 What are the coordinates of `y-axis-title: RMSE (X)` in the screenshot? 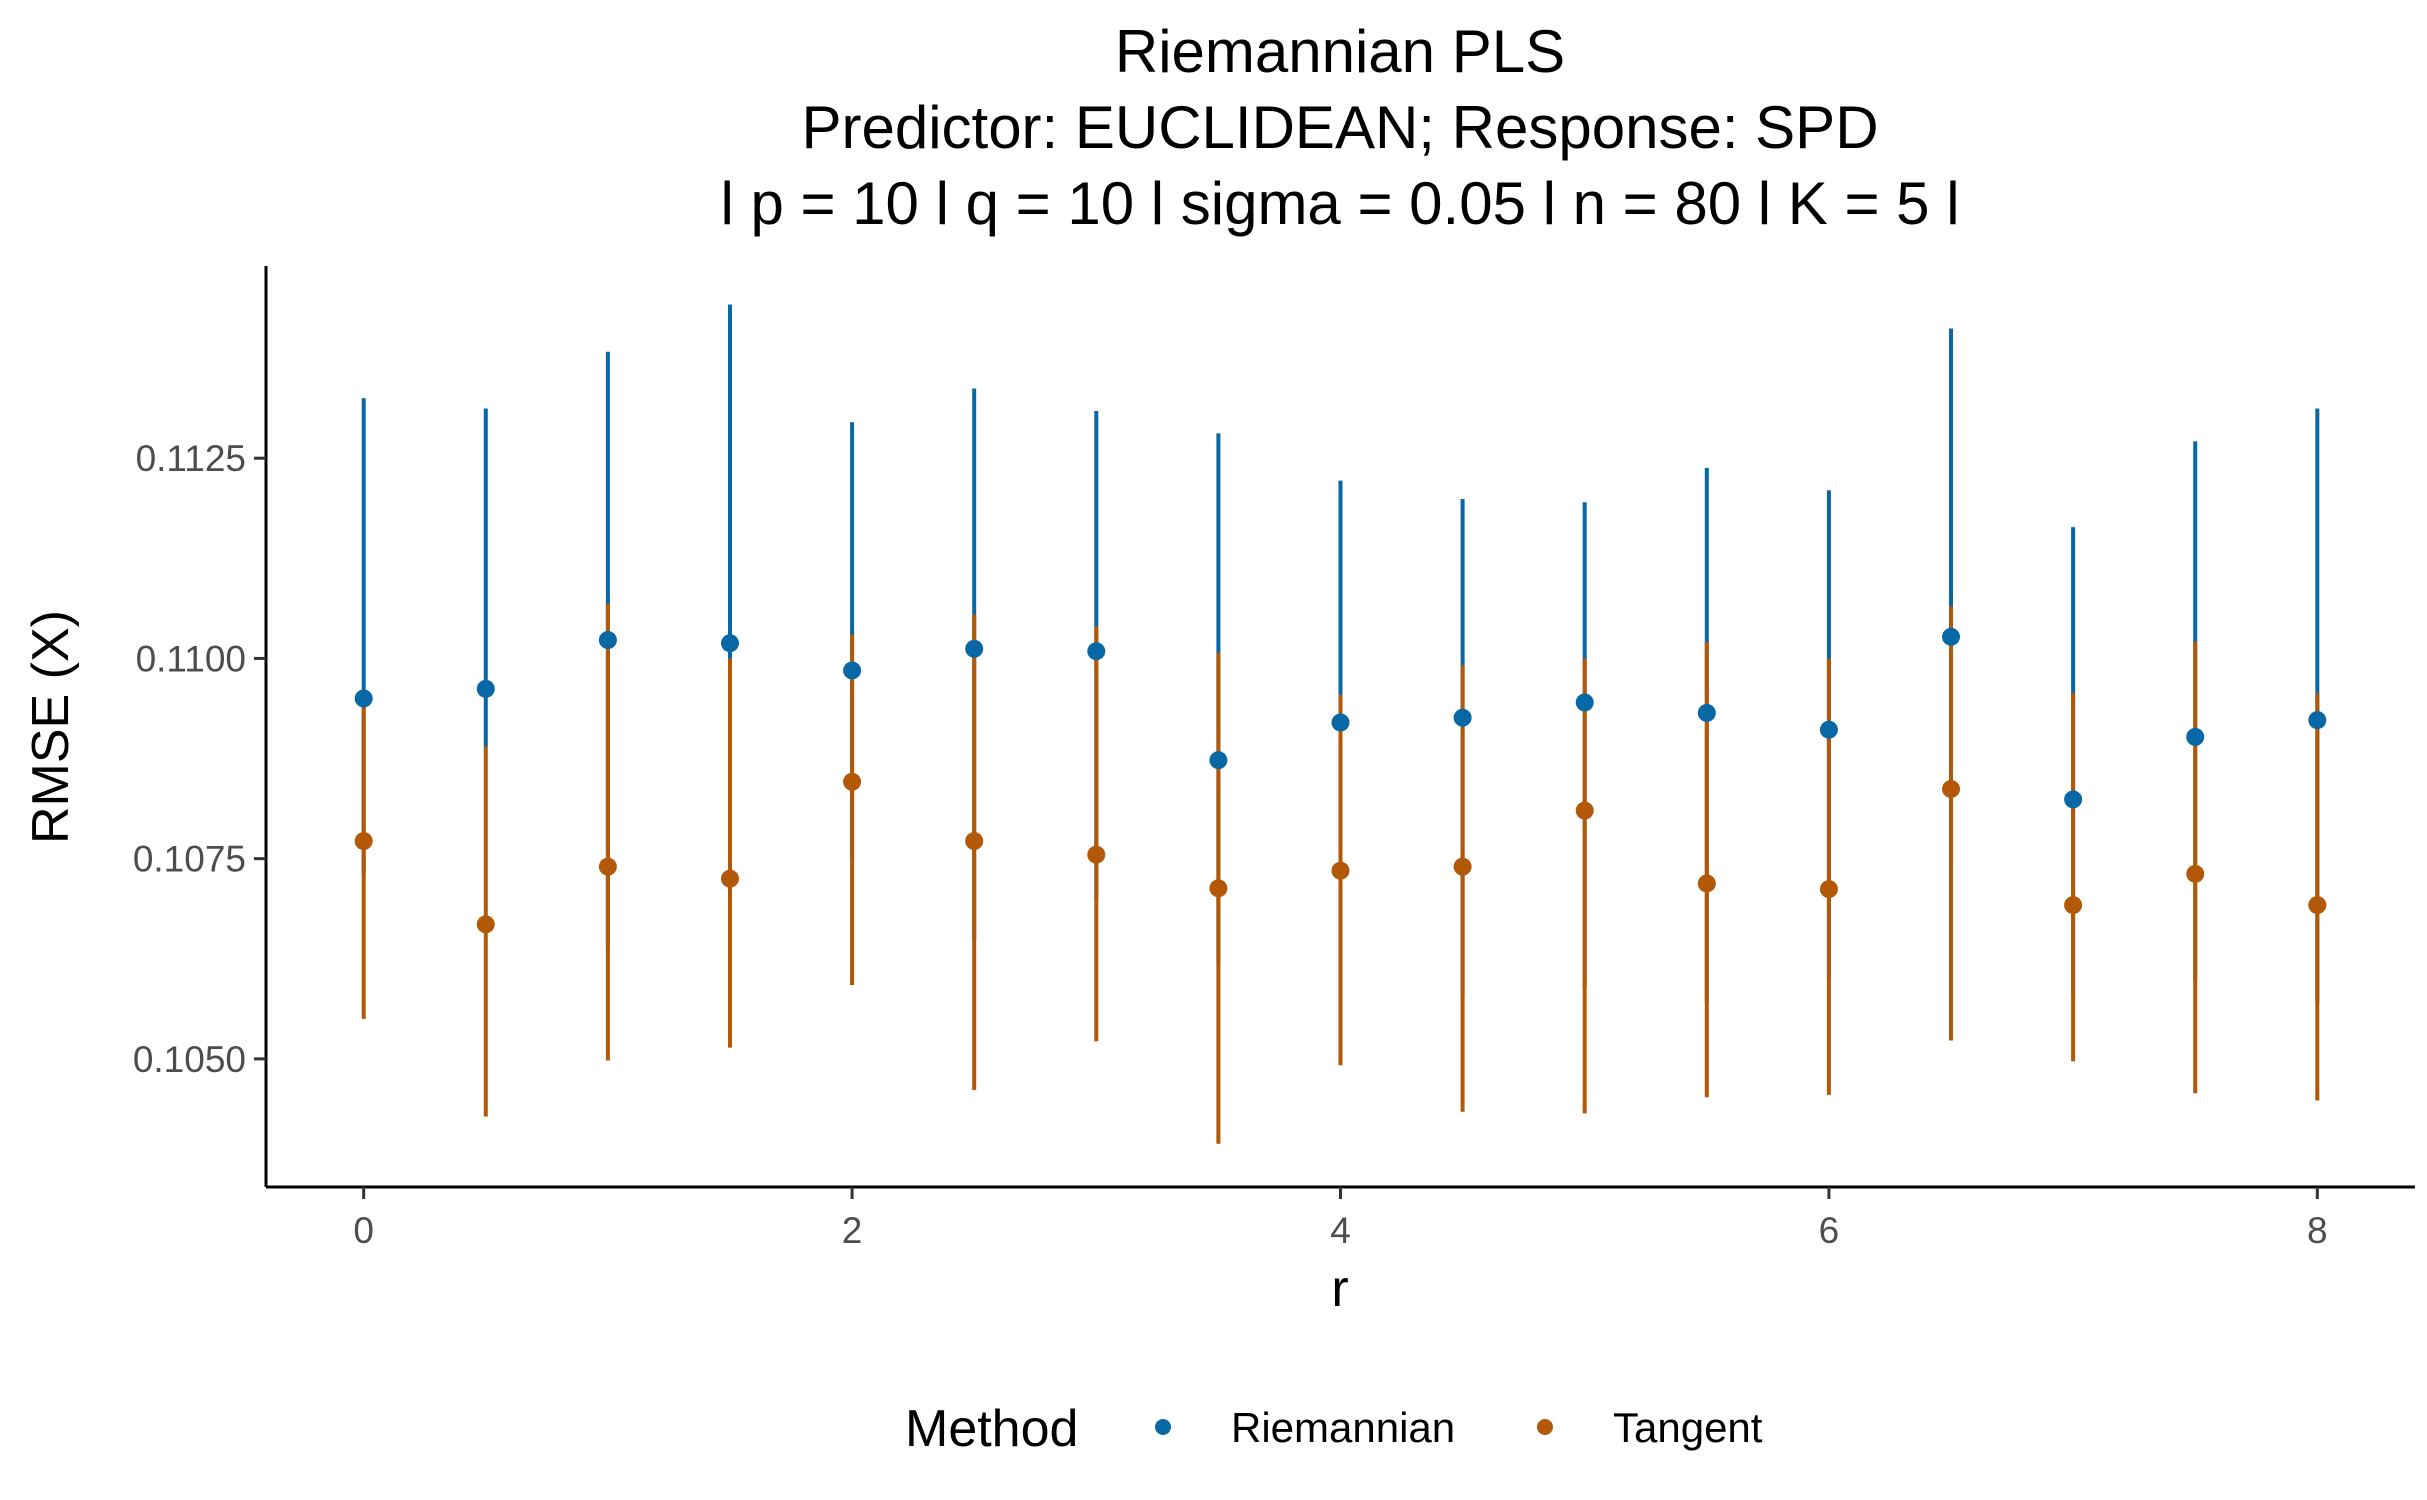 It's located at (51, 727).